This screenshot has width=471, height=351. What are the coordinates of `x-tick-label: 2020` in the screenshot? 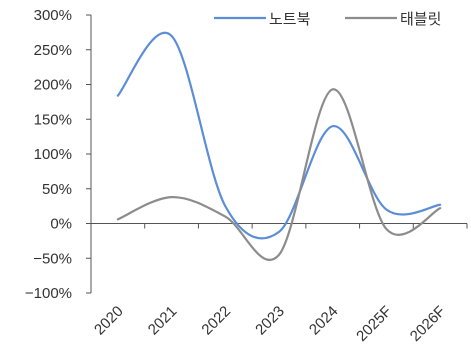 It's located at (109, 321).